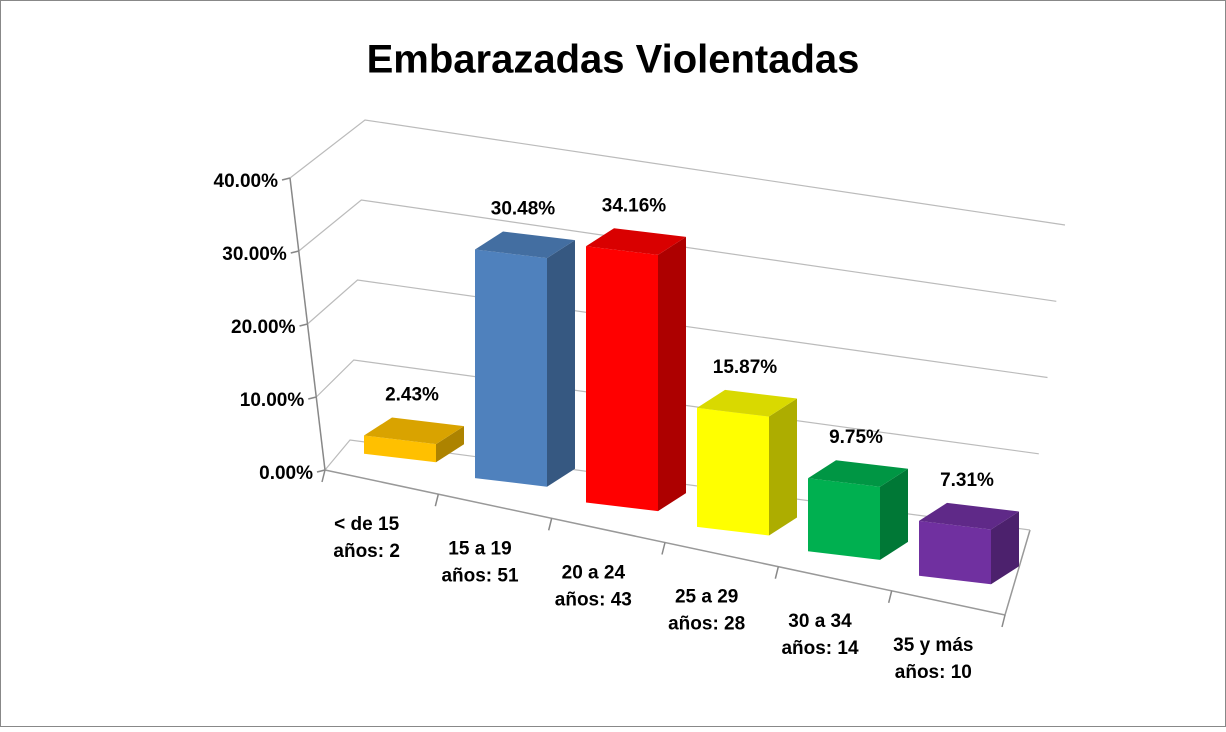 This screenshot has height=732, width=1226. I want to click on x-tick-label: 20 a 24, so click(594, 572).